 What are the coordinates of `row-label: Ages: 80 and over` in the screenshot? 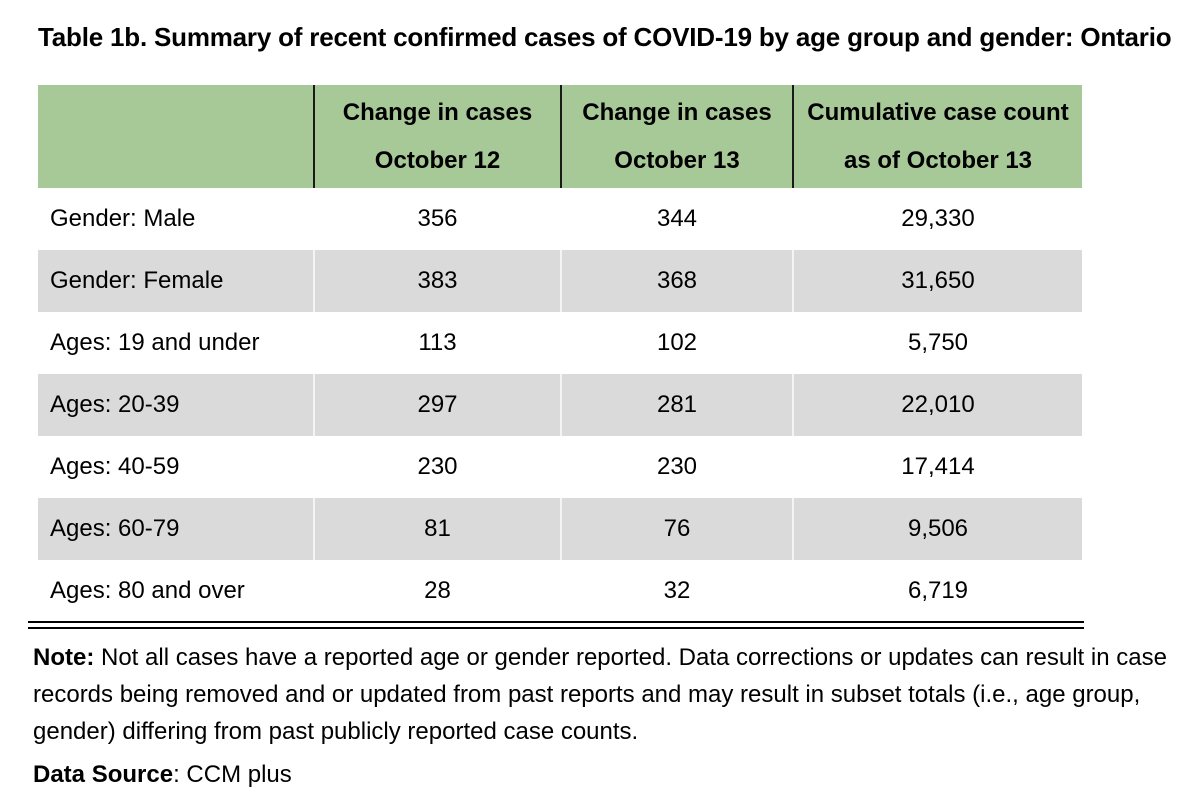 It's located at (147, 590).